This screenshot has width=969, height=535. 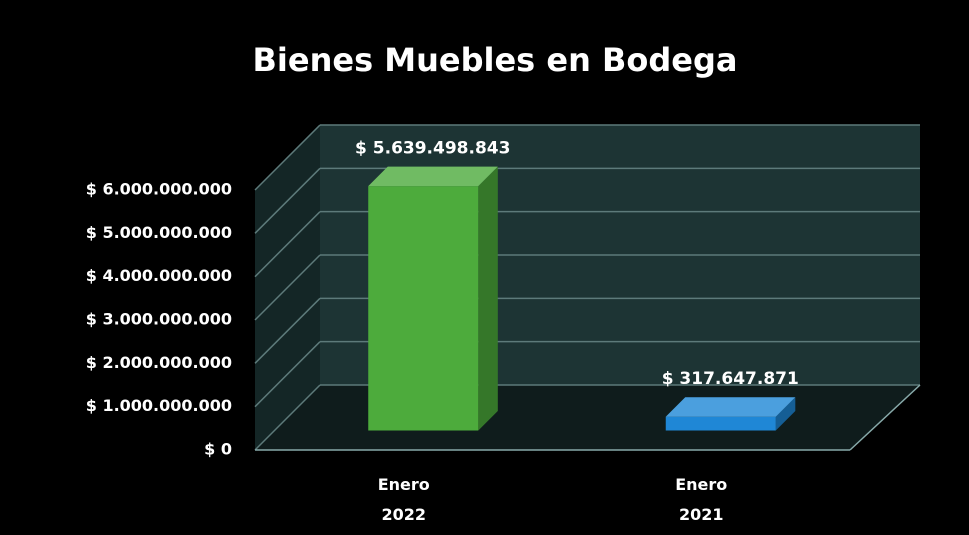 I want to click on y-tick-label: $ 0, so click(x=218, y=449).